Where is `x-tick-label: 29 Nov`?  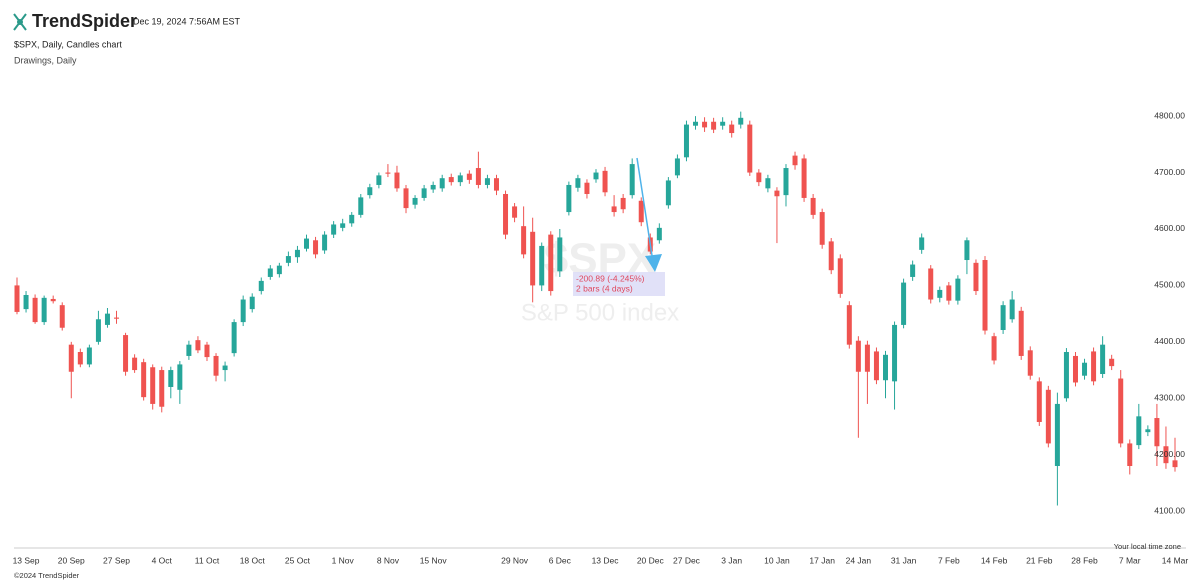
x-tick-label: 29 Nov is located at coordinates (515, 560).